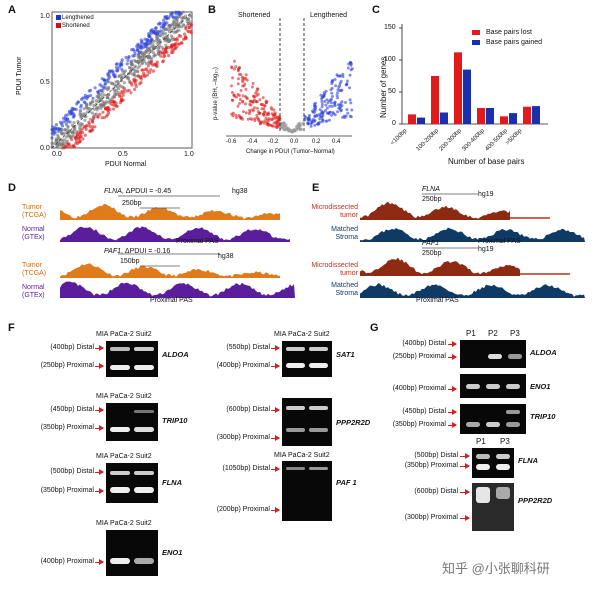 This screenshot has height=591, width=600. I want to click on panel-e-tracks, so click(472, 245).